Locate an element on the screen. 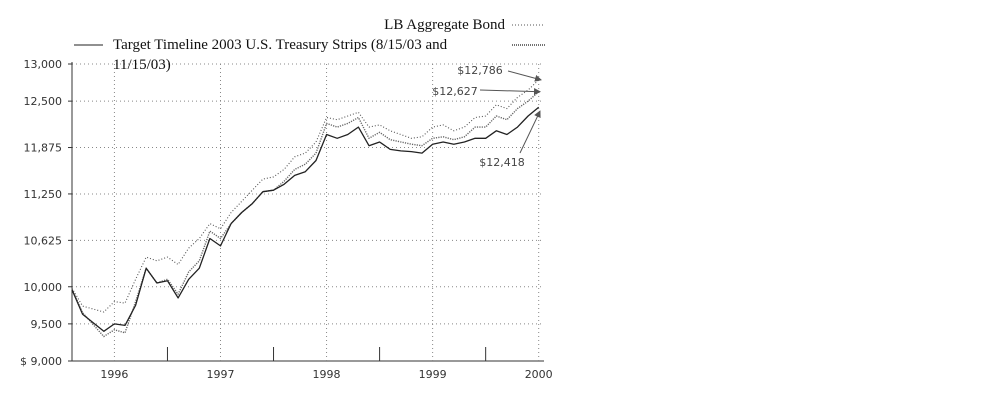 This screenshot has height=404, width=983. y-tick-label: $ 9,000 is located at coordinates (41, 361).